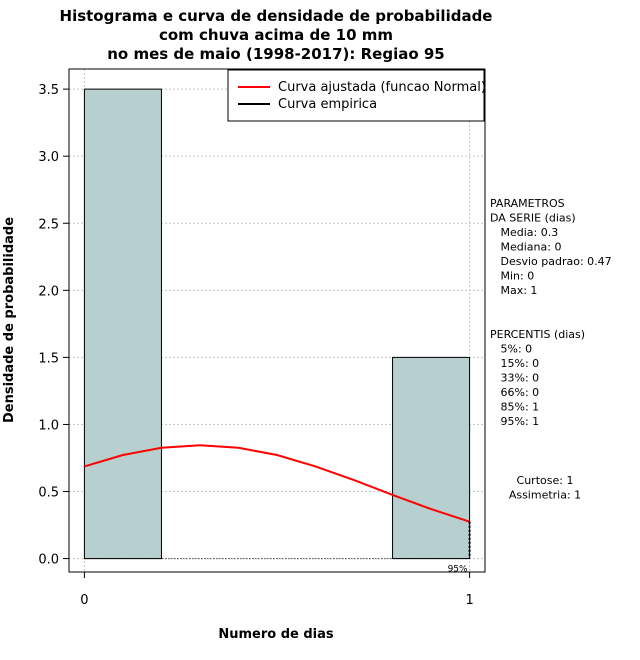  I want to click on percentis-line-2: 15%: 0, so click(514, 363).